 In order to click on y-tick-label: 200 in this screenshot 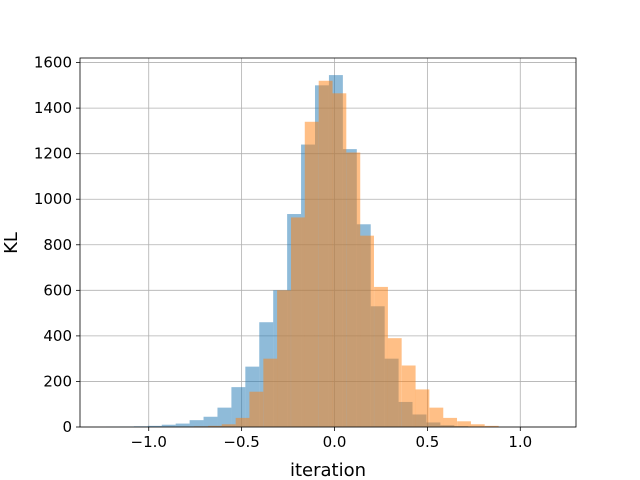, I will do `click(57, 381)`.